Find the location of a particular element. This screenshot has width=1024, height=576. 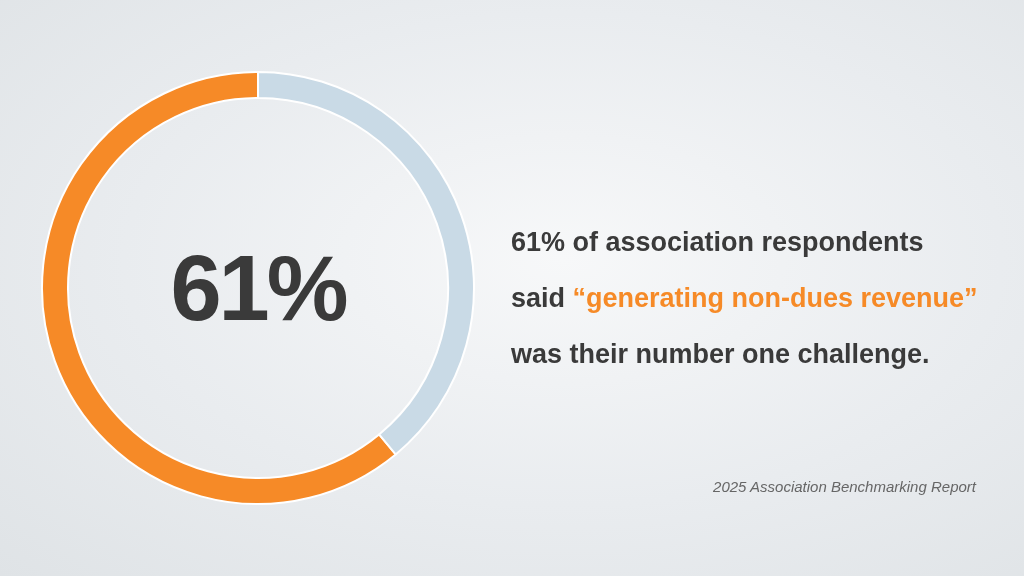

text: 2025 Association Benchmarking Report is located at coordinates (844, 486).